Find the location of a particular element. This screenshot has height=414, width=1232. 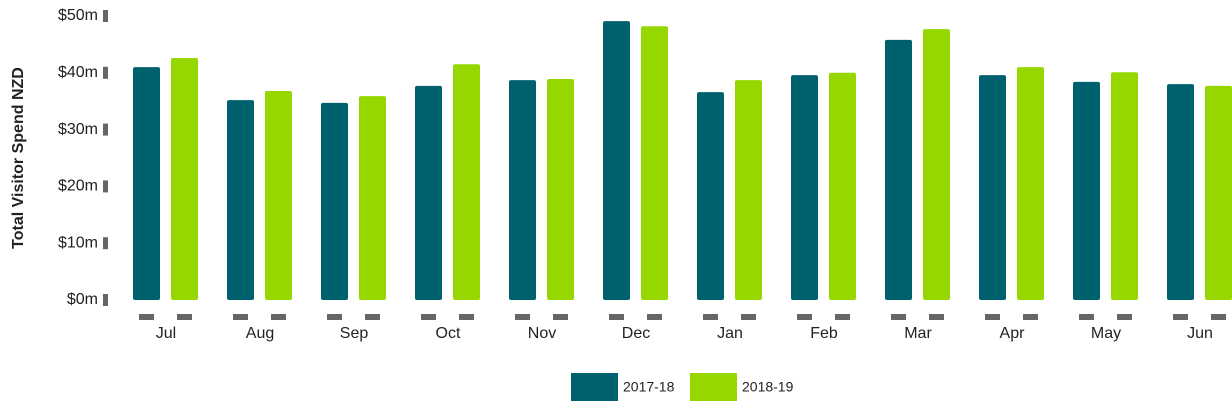

x-tick-label: Feb is located at coordinates (824, 333).